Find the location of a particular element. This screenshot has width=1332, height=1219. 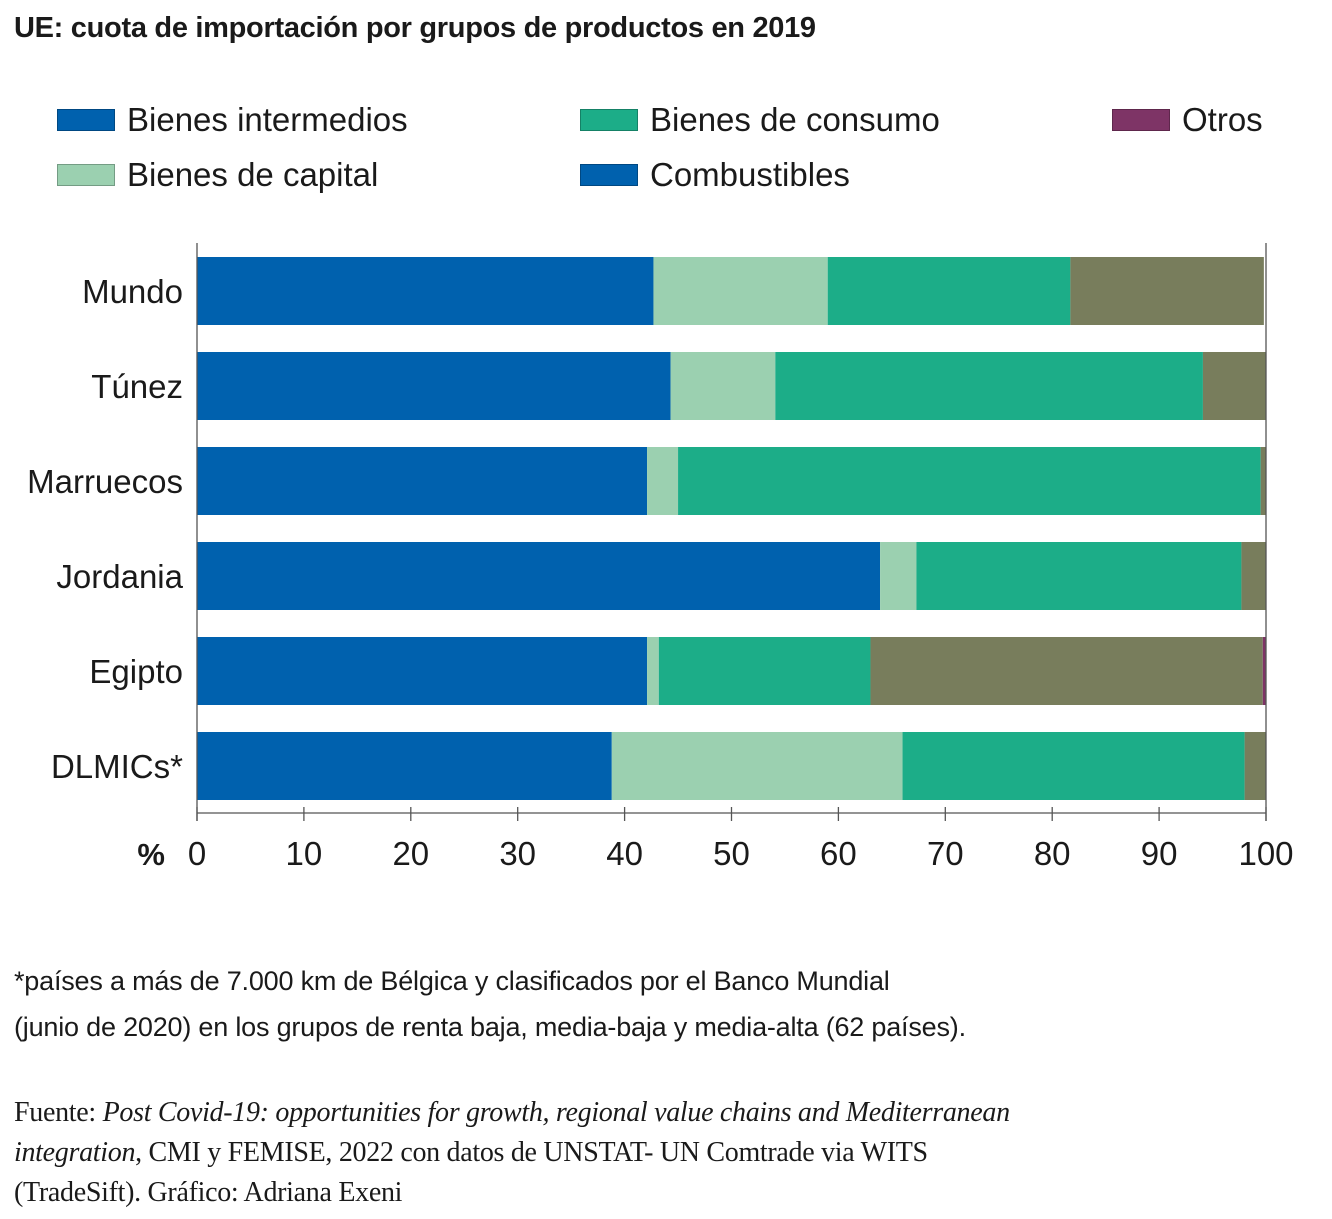

legend-item-bienes-intermedios: Bienes intermedios is located at coordinates (232, 120).